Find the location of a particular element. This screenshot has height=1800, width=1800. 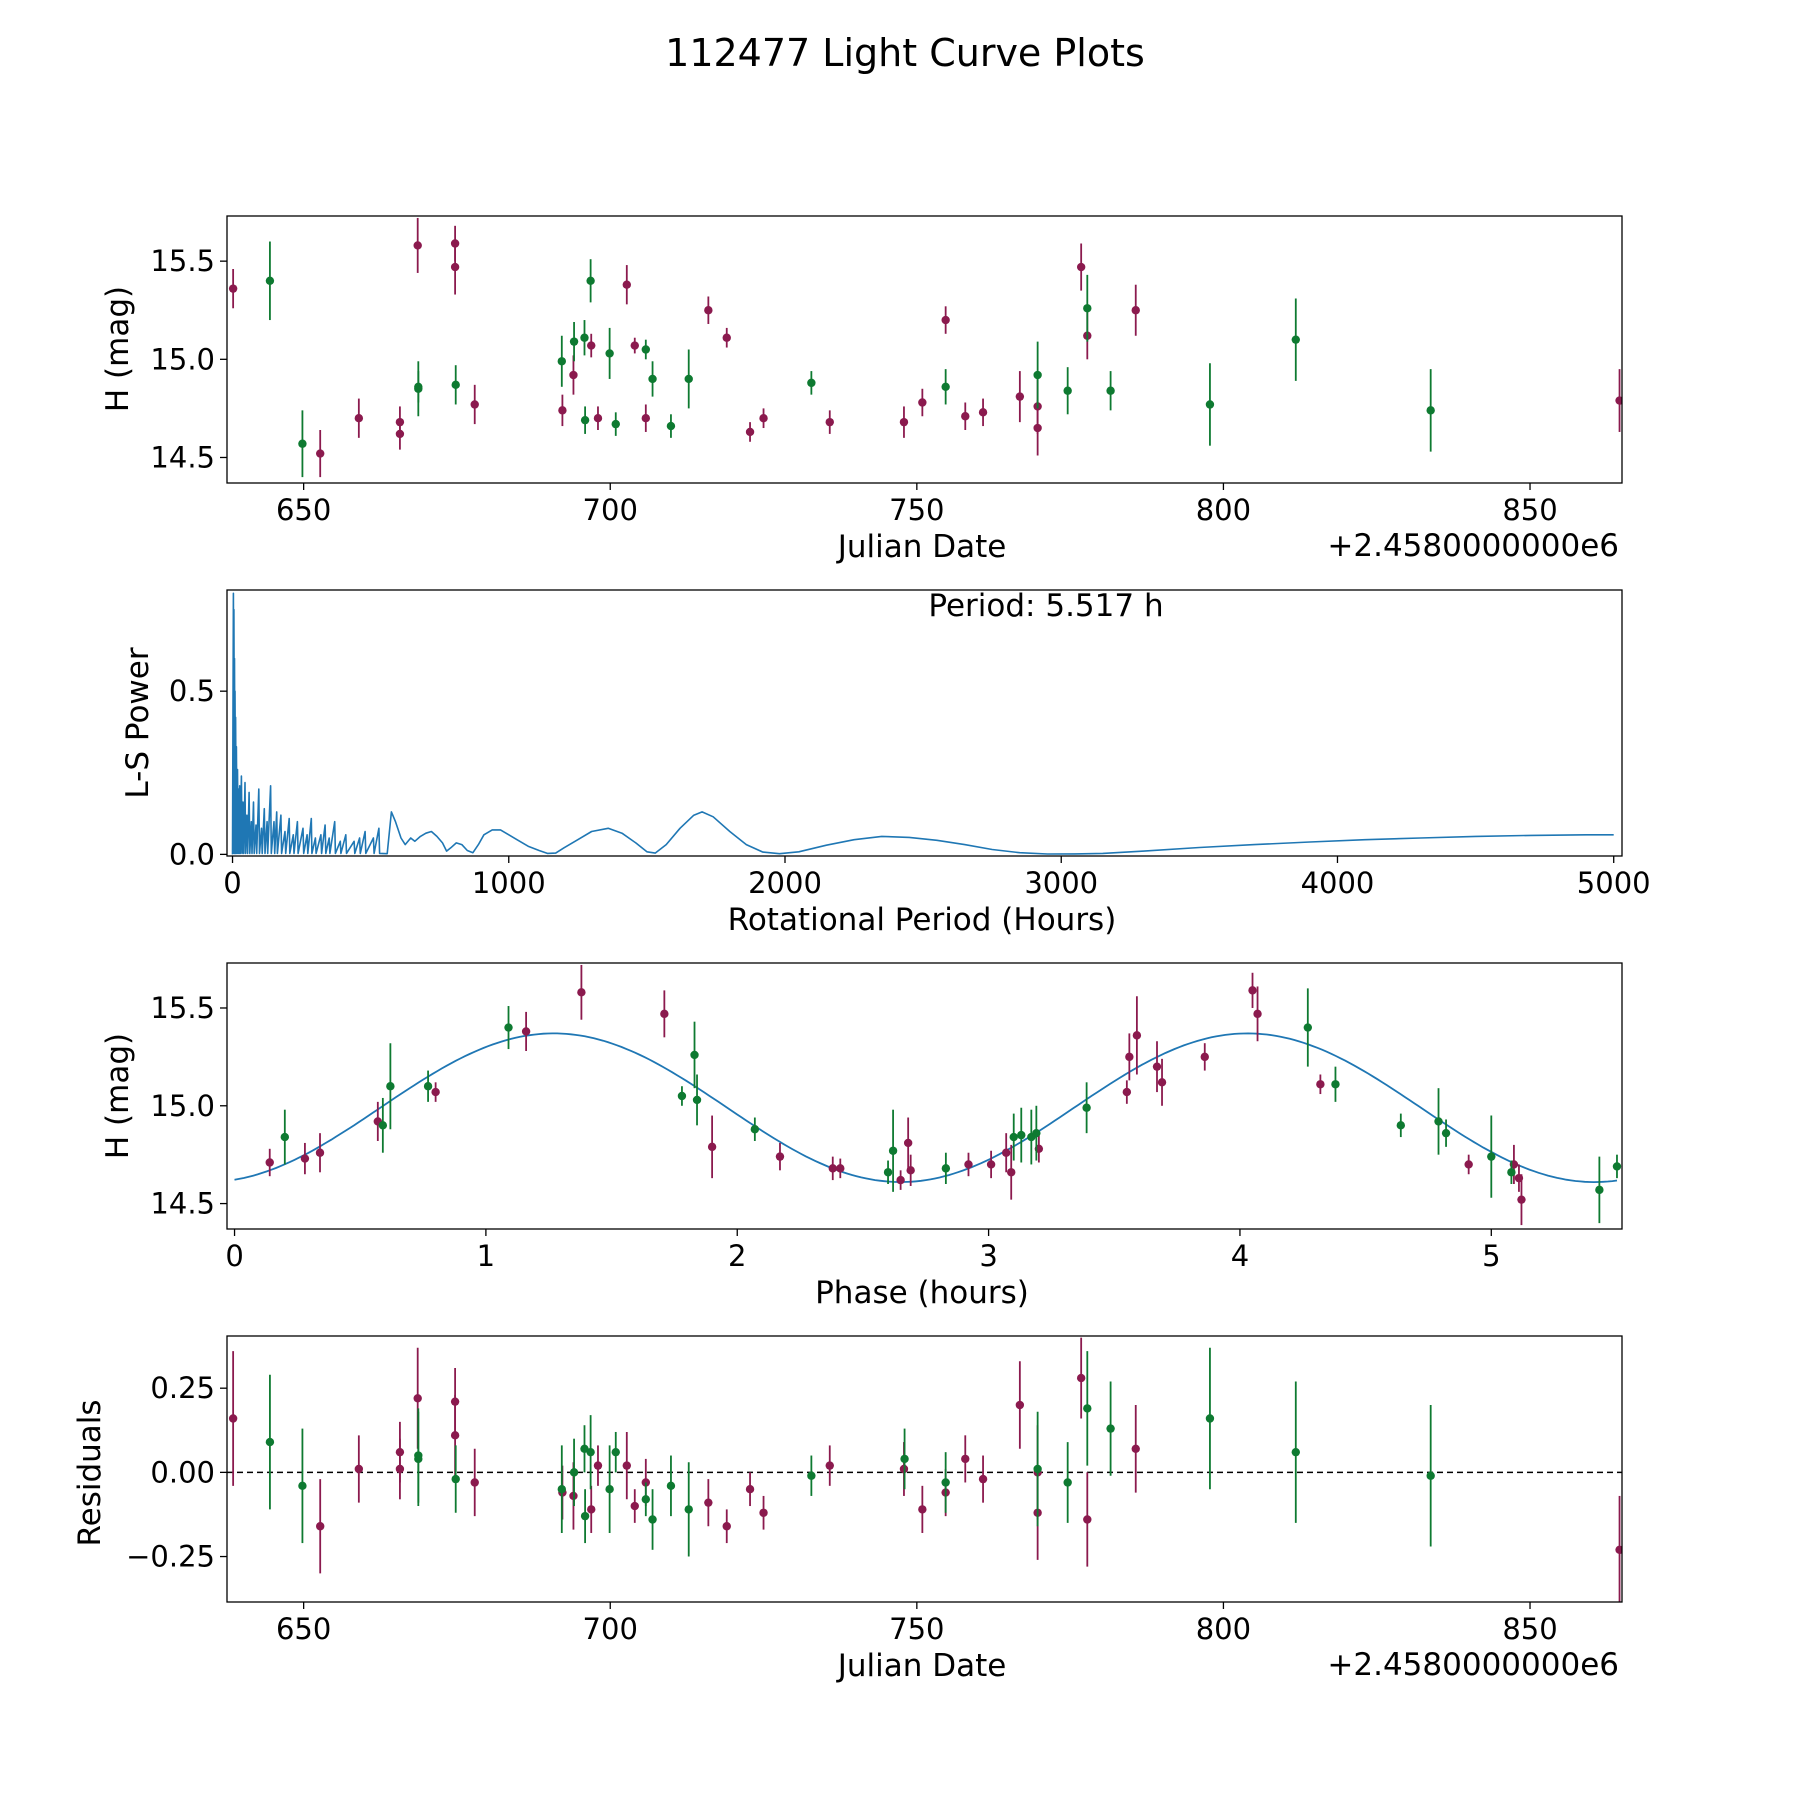

phased-ylabel: H (mag) is located at coordinates (118, 1096).